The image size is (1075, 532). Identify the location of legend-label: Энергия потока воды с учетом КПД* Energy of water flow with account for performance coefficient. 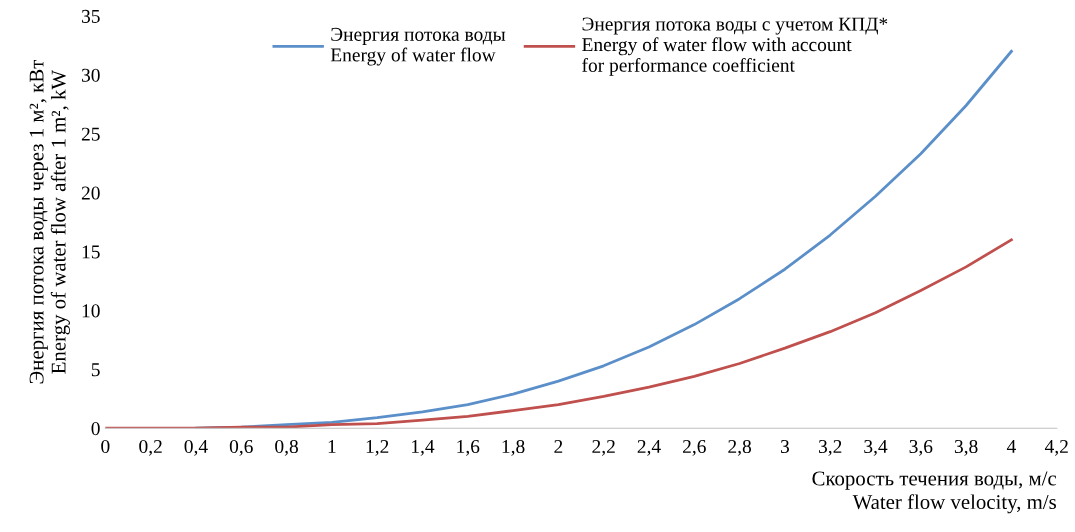
(735, 46).